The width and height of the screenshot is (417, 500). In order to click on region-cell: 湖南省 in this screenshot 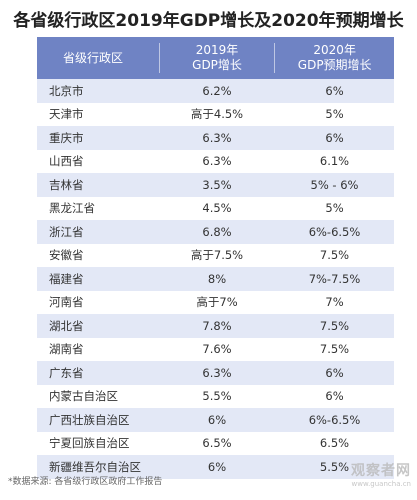, I will do `click(66, 349)`.